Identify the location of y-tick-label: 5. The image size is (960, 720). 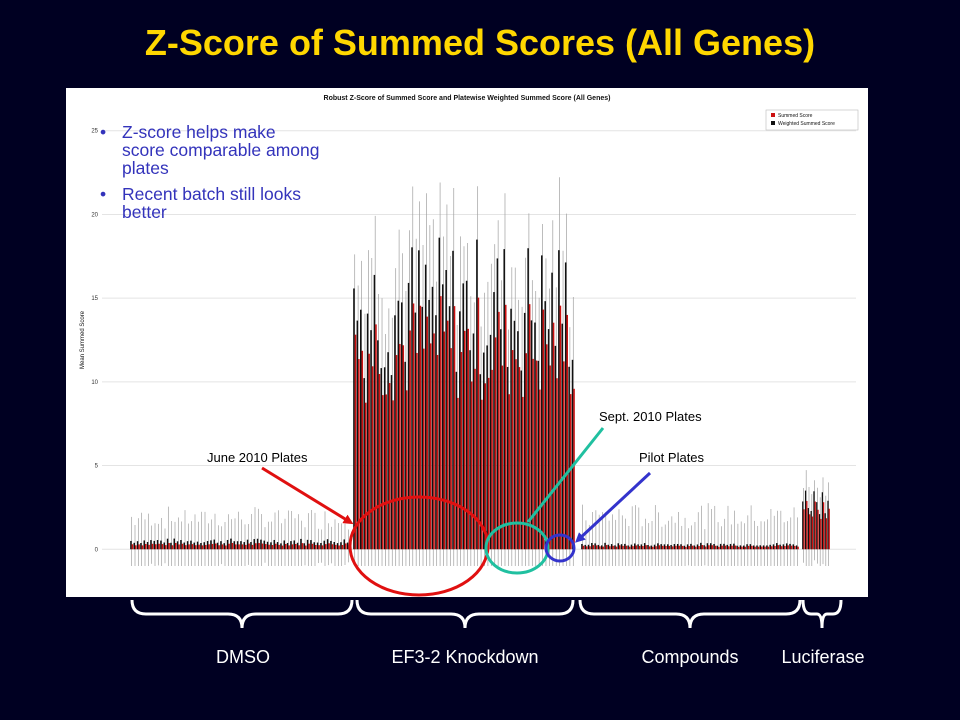
(97, 467).